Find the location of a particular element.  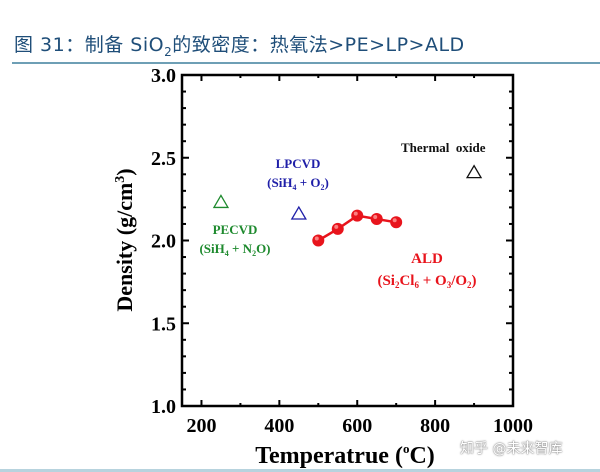

annotation-thermal: Thermal oxide is located at coordinates (443, 147).